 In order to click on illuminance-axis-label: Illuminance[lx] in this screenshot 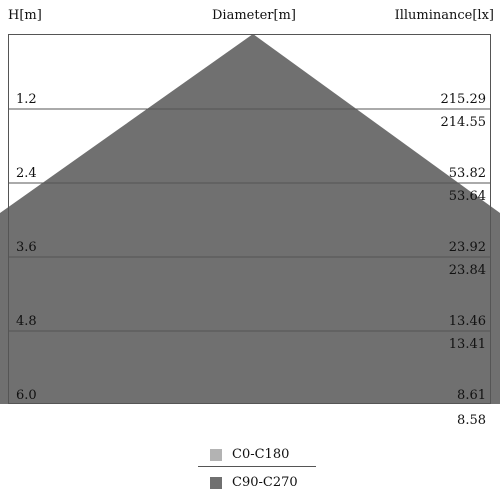, I will do `click(444, 15)`.